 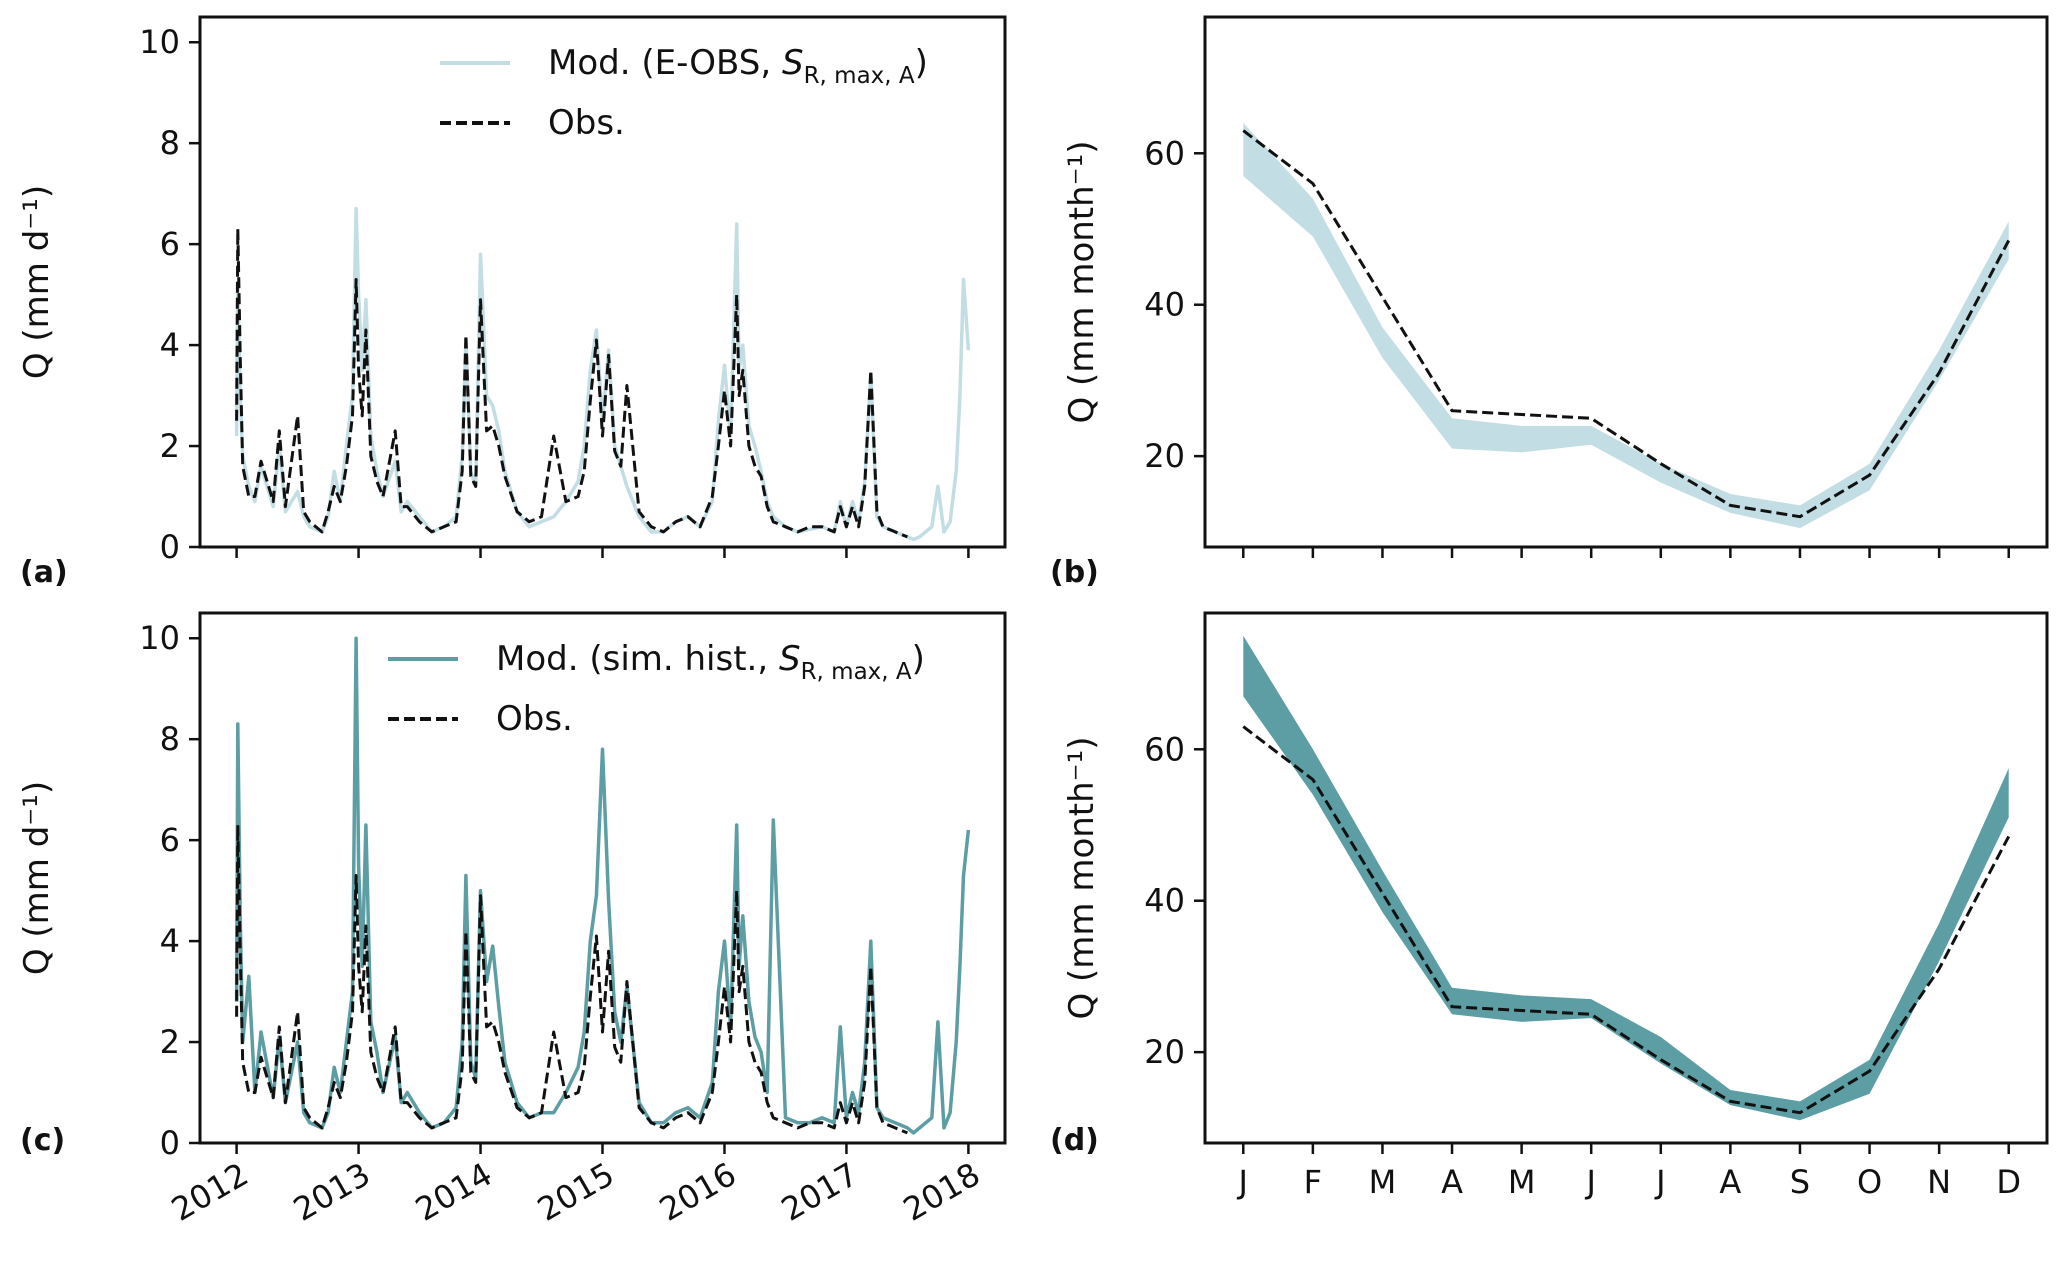 I want to click on plot-area-b, so click(x=1626, y=326).